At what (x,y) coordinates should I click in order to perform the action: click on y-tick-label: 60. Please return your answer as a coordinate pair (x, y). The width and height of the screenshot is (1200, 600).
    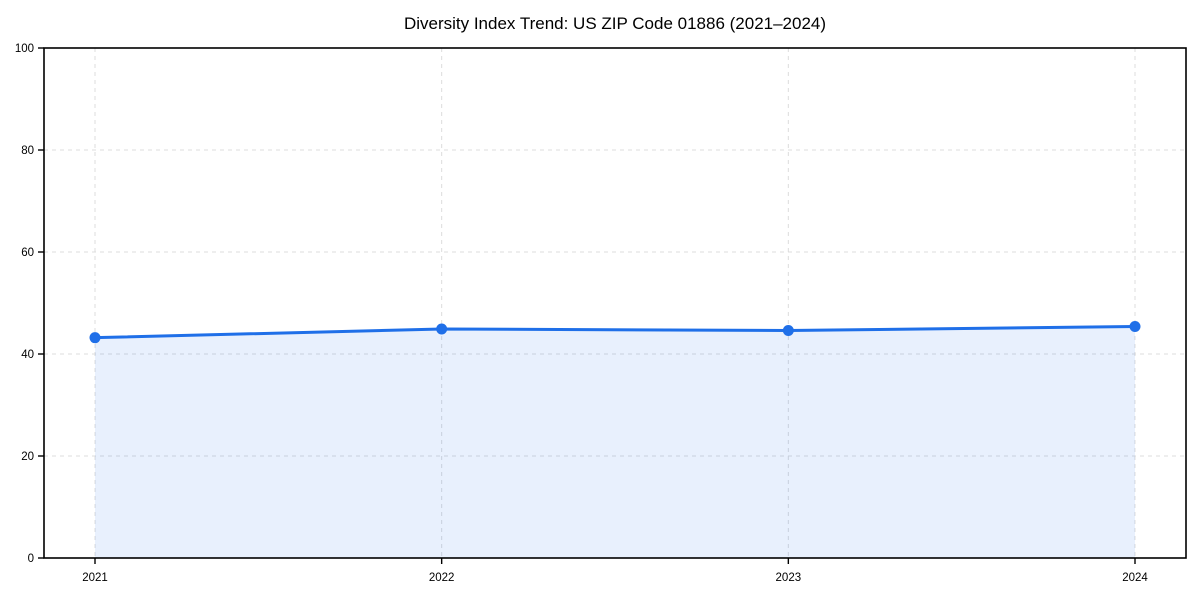
    Looking at the image, I should click on (27, 253).